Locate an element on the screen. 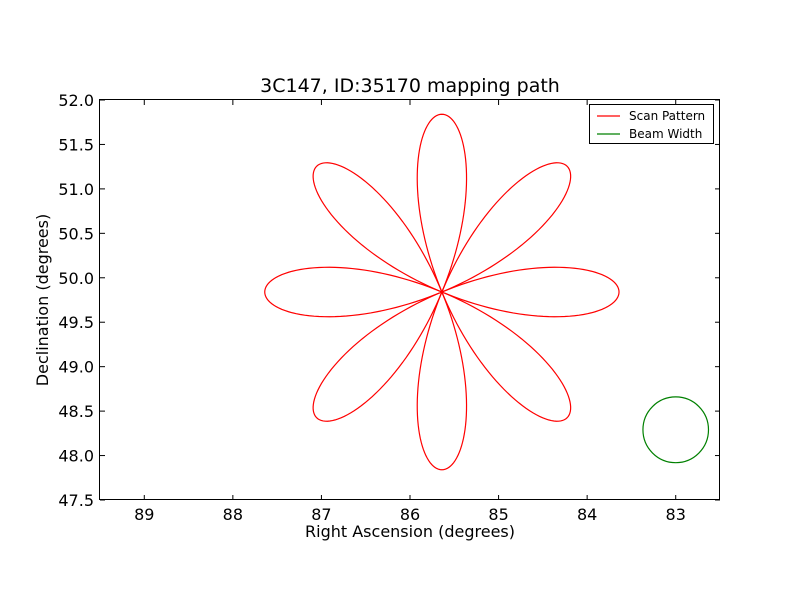 This screenshot has height=600, width=800. y-tick-label: 49.0 is located at coordinates (76, 367).